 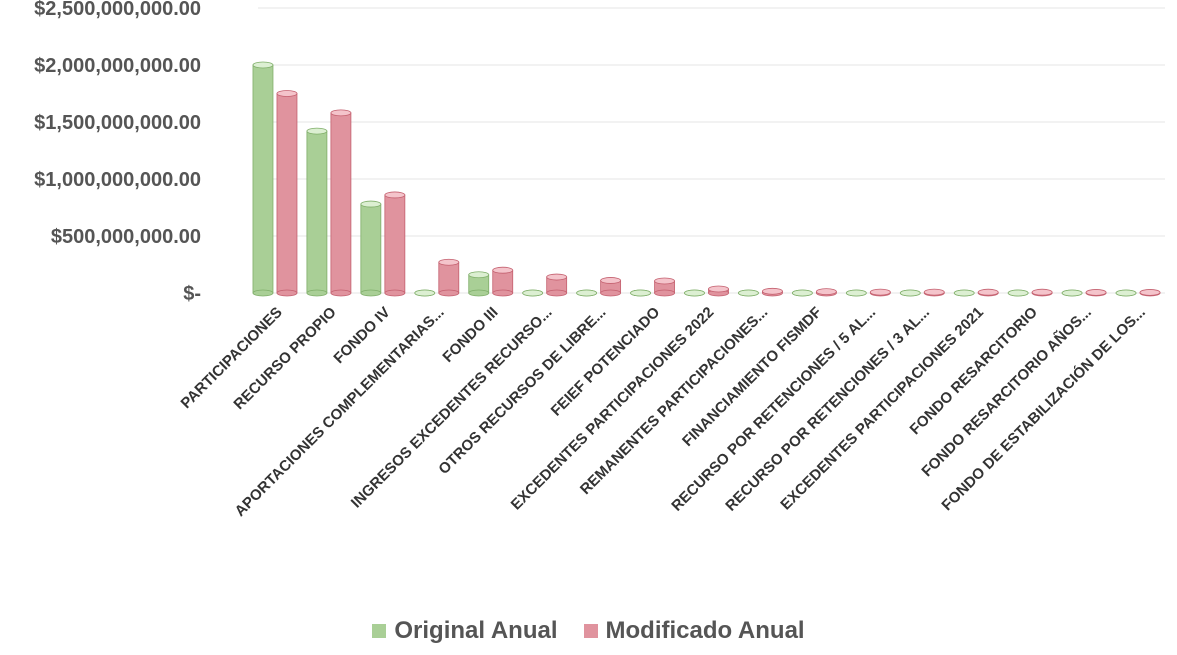 I want to click on x-tick-label: PARTICIPACIONES, so click(x=232, y=358).